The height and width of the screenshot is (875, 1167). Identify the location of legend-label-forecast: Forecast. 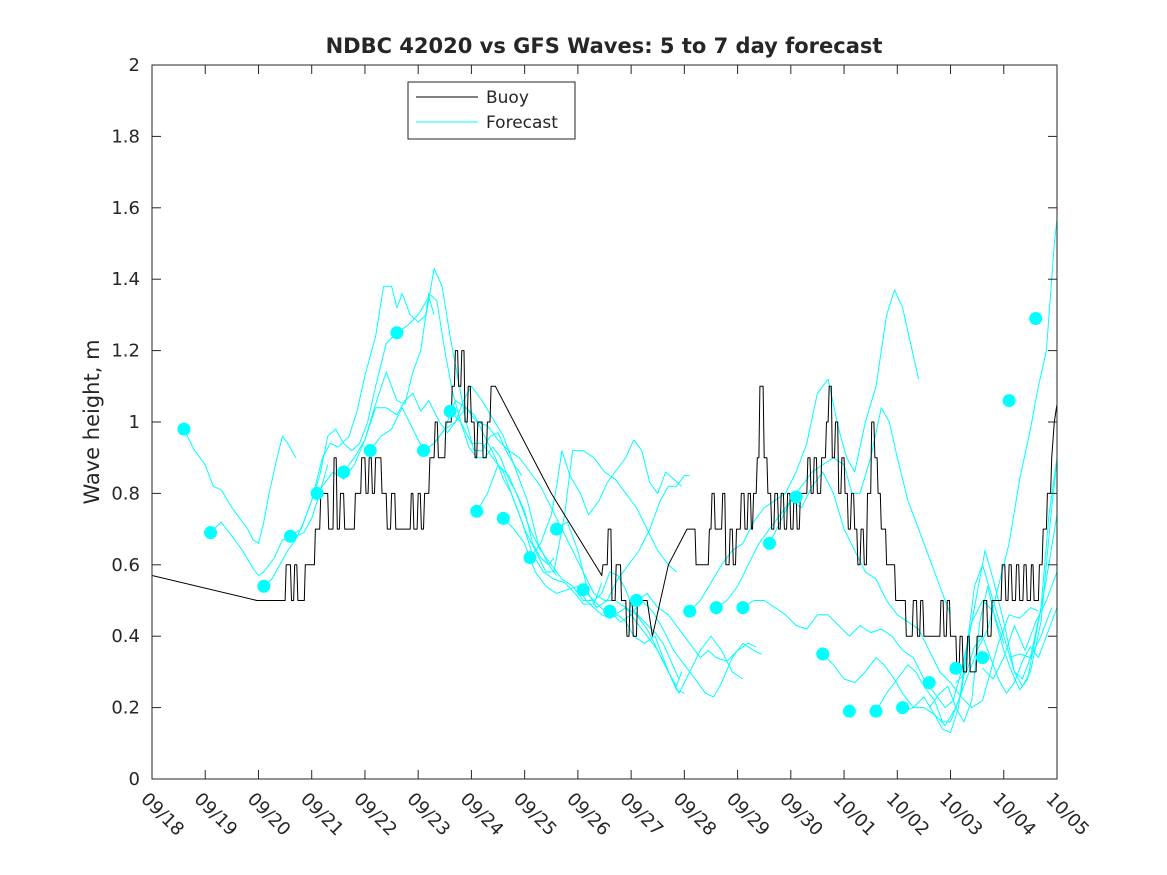
(522, 123).